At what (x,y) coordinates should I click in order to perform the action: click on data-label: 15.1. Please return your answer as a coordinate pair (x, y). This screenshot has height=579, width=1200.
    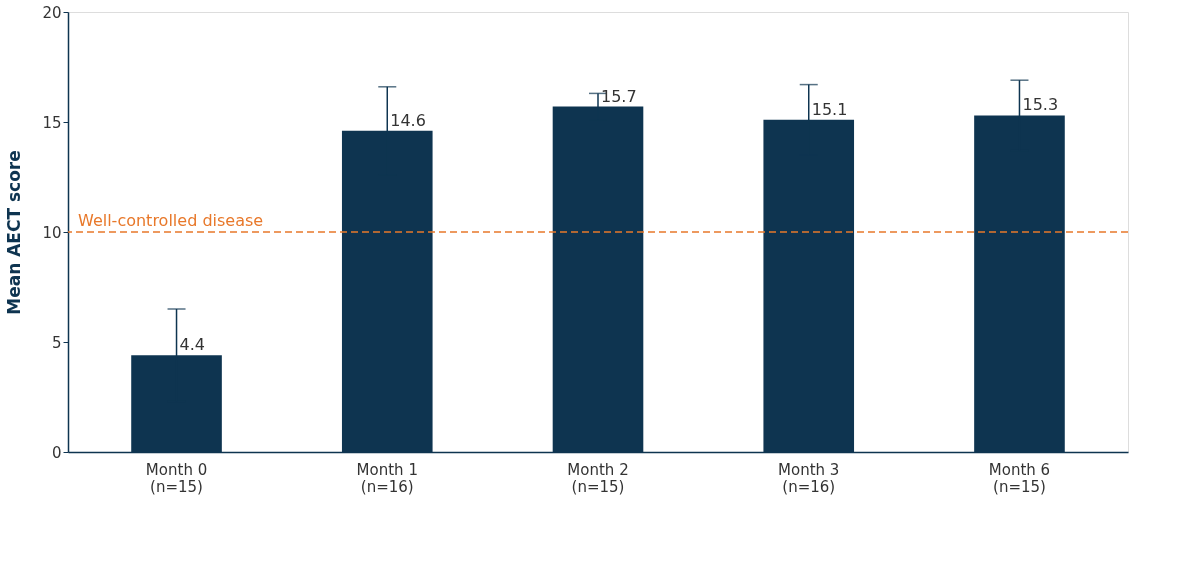
    Looking at the image, I should click on (829, 109).